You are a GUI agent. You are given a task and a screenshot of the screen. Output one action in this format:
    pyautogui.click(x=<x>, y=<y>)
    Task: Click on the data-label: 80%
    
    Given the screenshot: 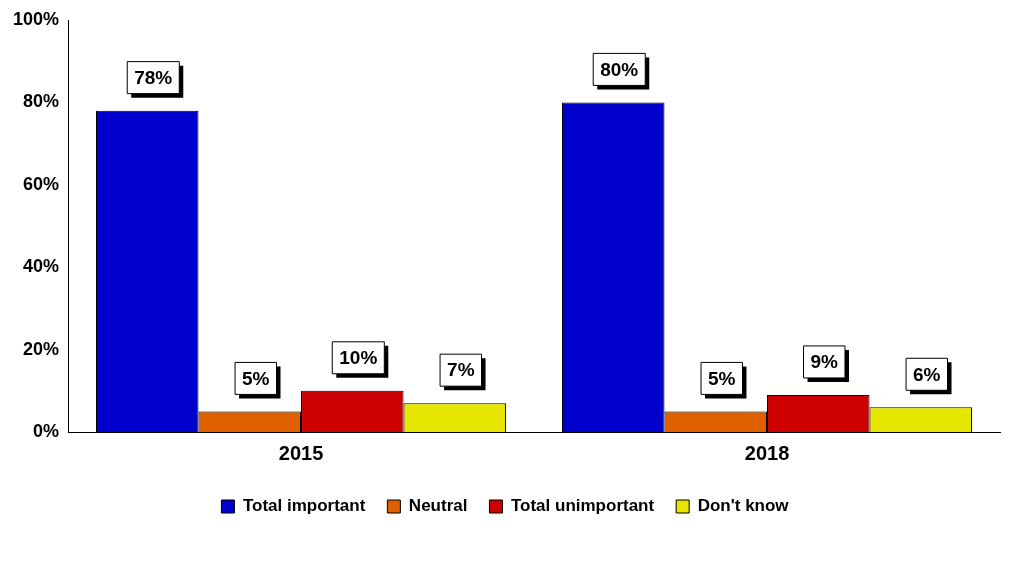 What is the action you would take?
    pyautogui.click(x=619, y=69)
    